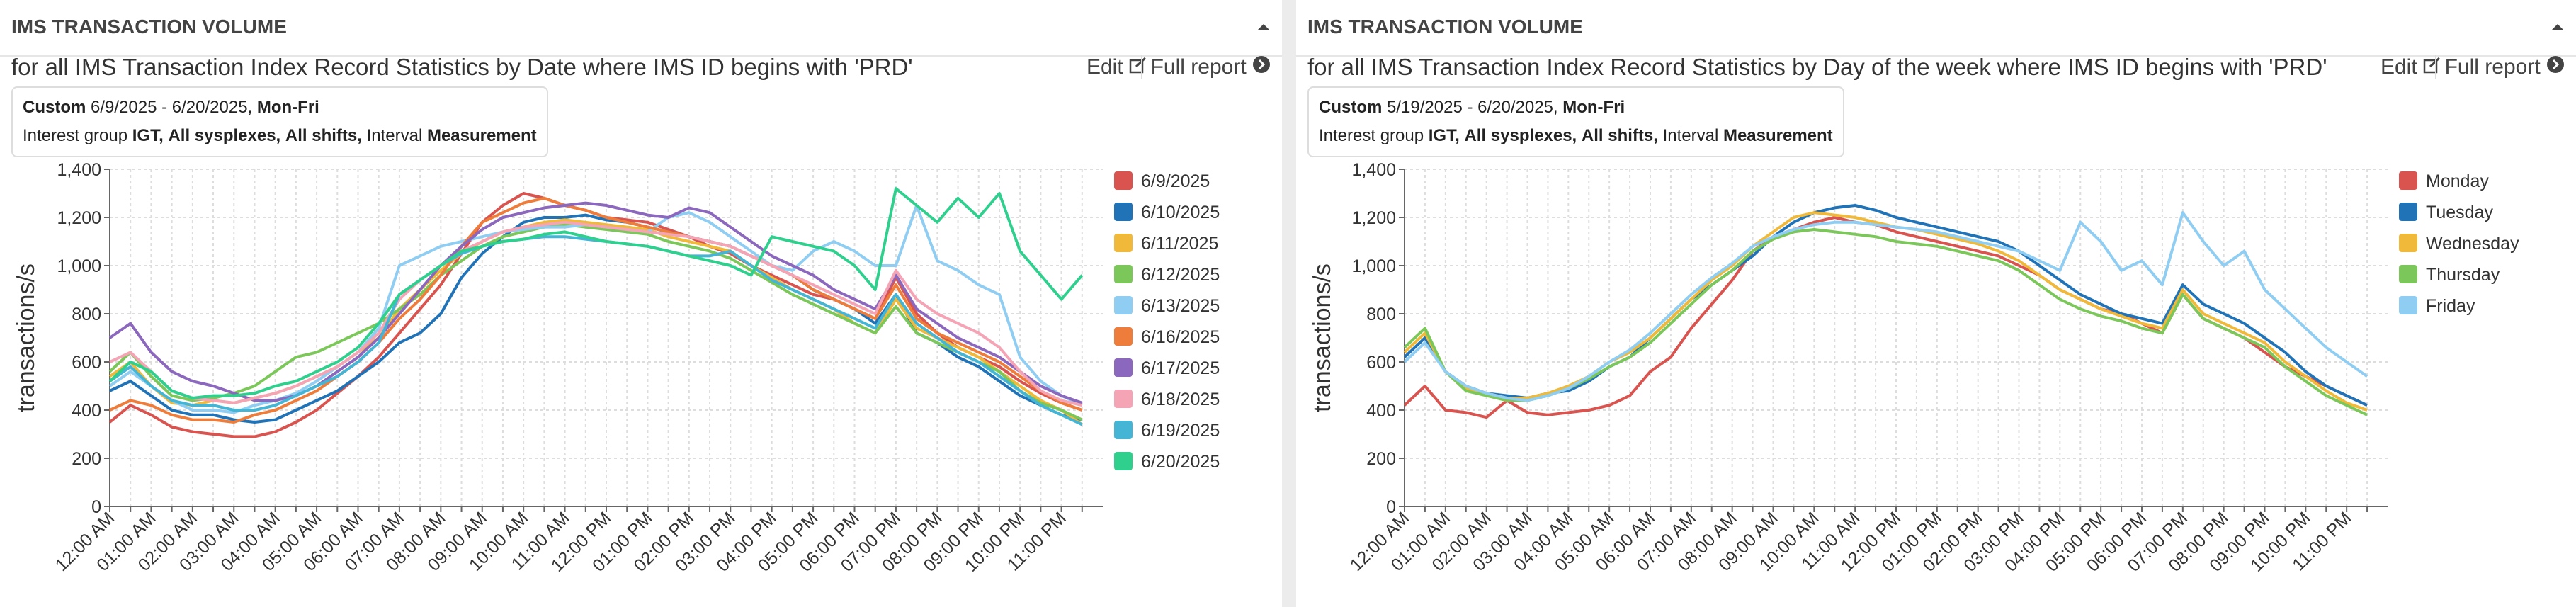  I want to click on filter-sysplex: All sysplexes,, so click(1520, 135).